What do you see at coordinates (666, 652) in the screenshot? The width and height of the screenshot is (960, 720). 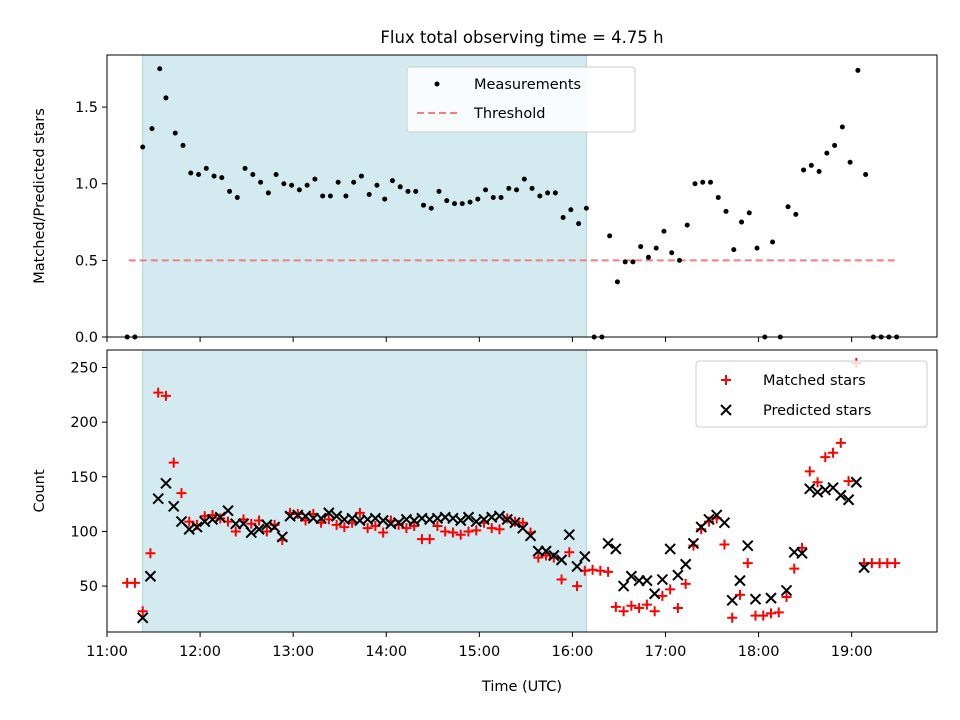 I see `x-tick-label: 17:00` at bounding box center [666, 652].